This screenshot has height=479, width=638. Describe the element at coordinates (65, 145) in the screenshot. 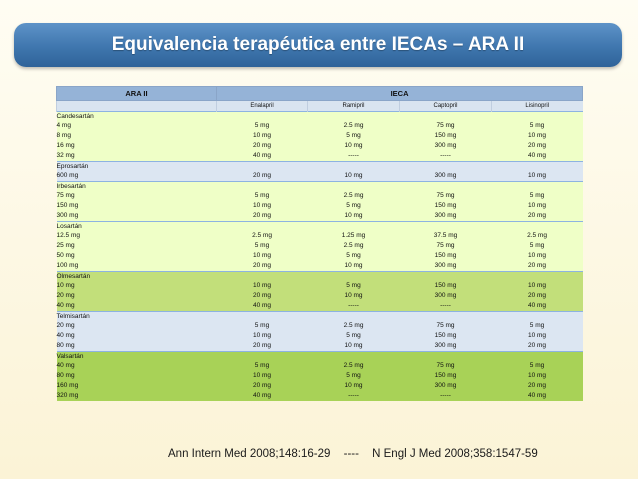

I see `ara-dose: 16 mg` at that location.